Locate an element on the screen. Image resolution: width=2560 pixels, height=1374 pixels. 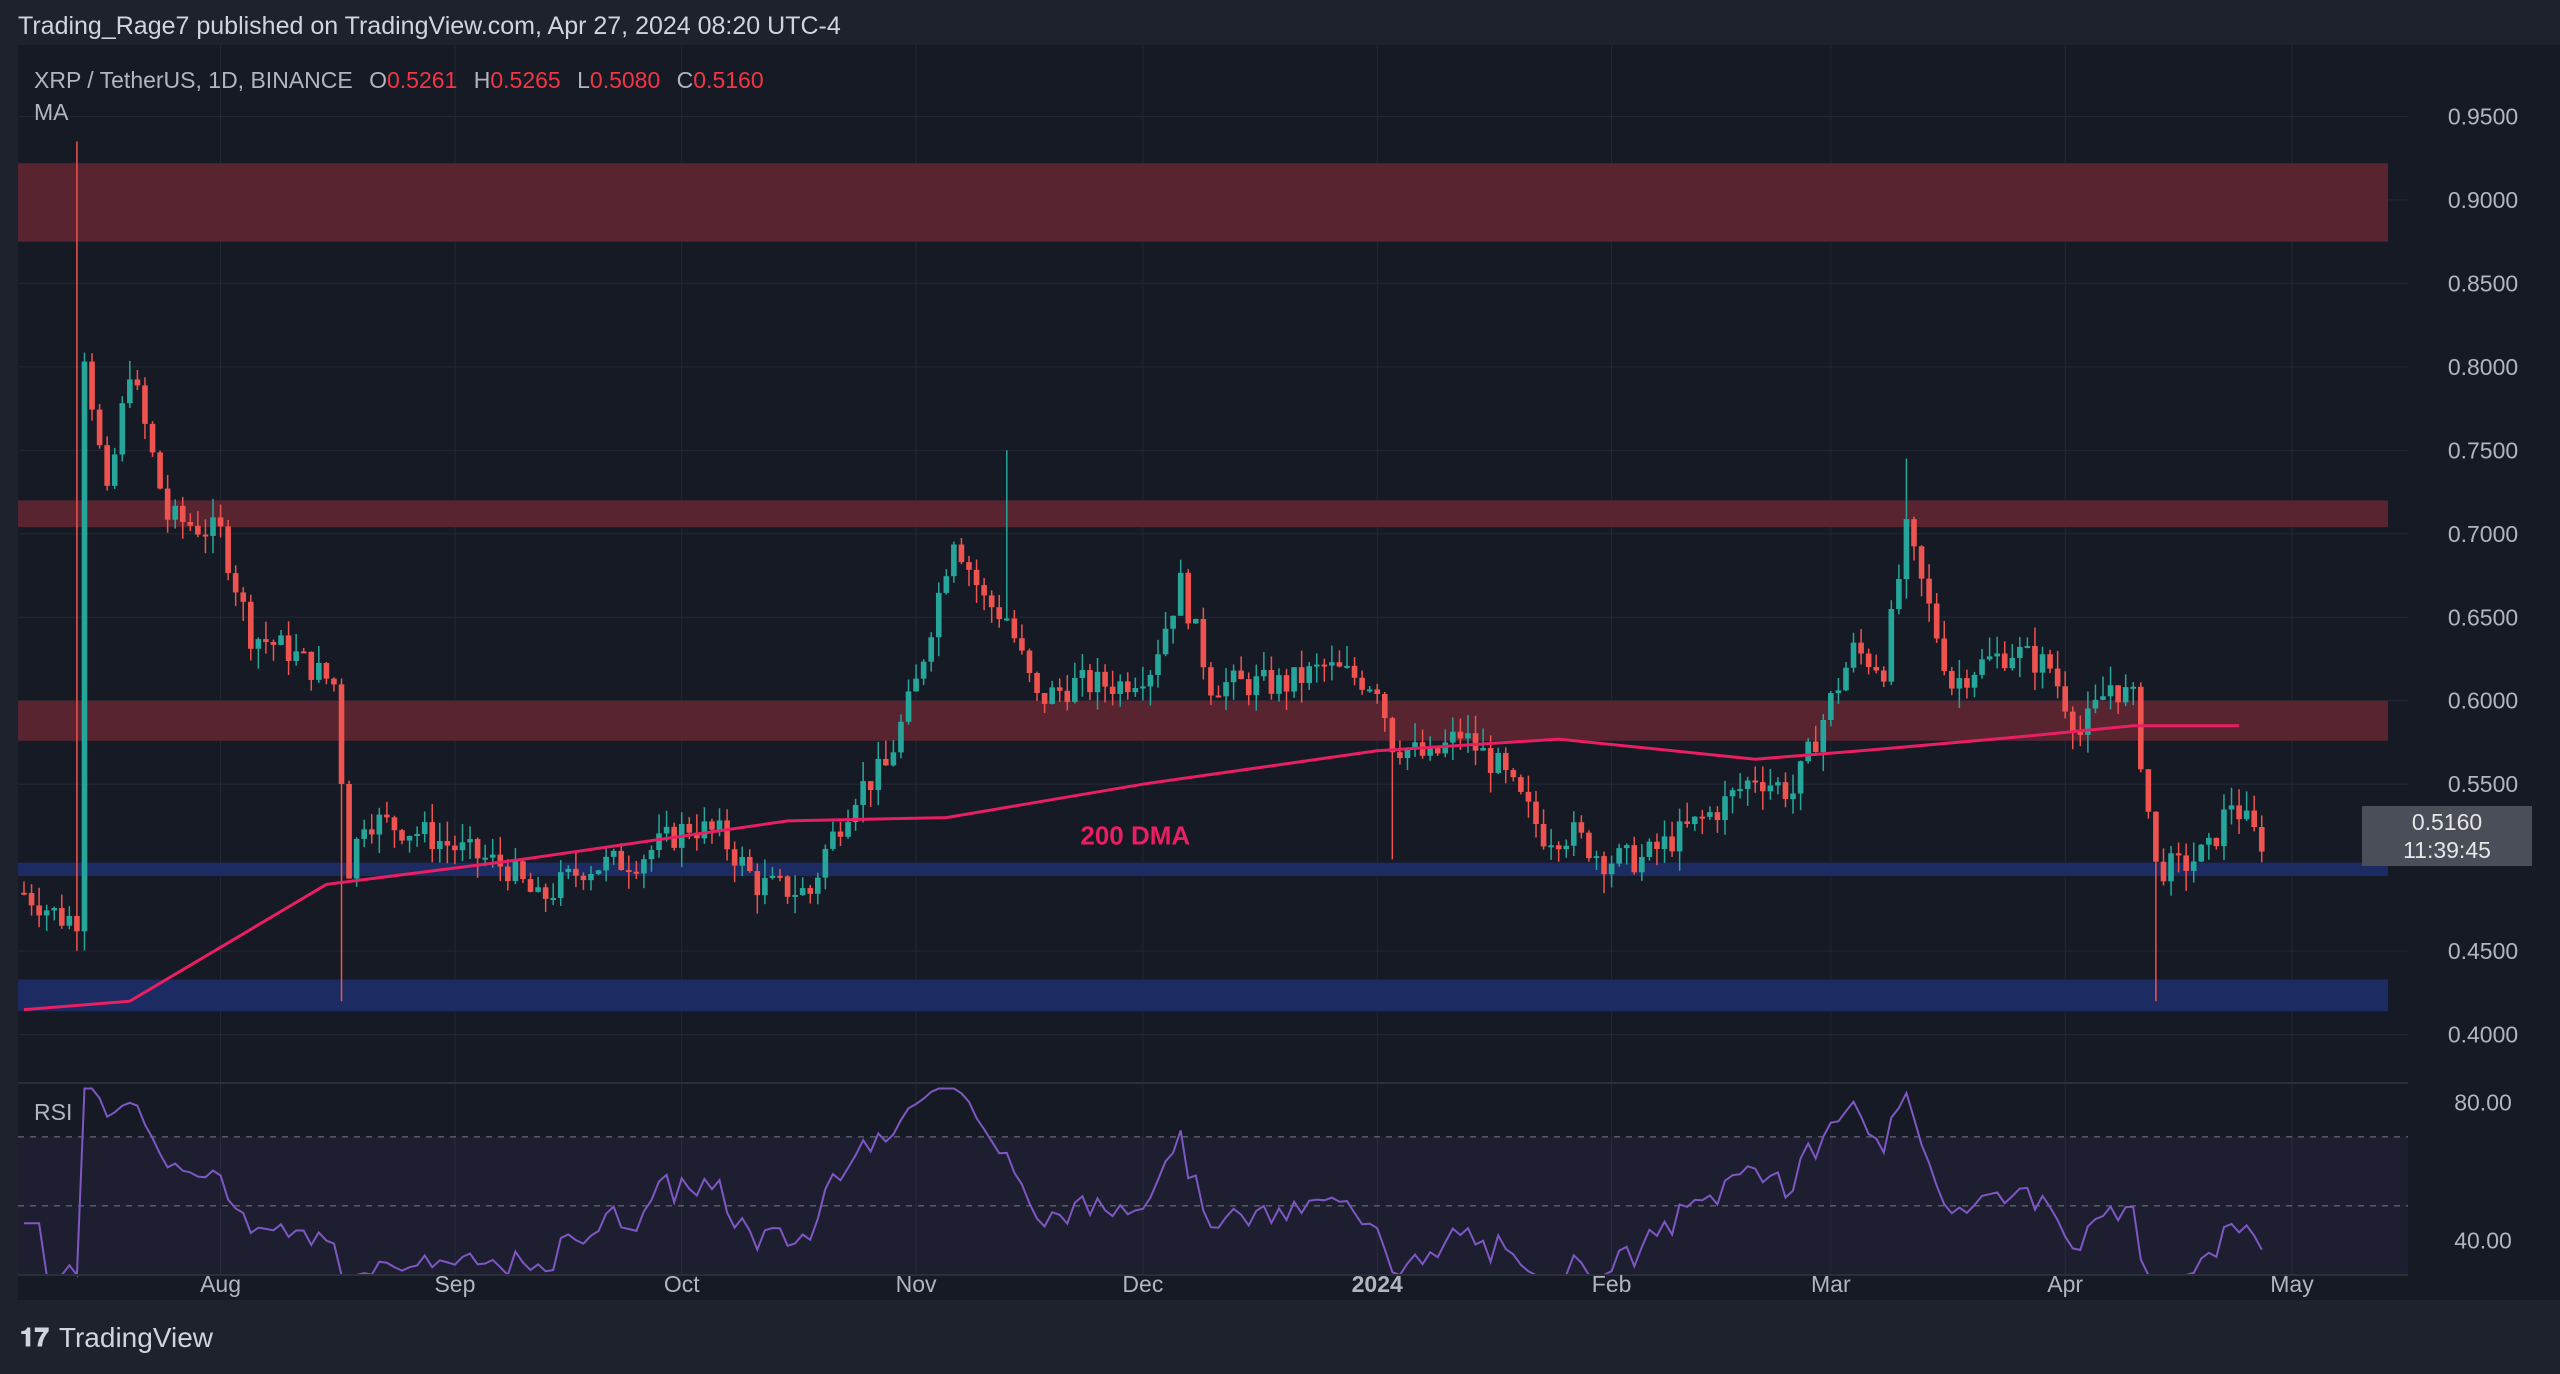
legend-low-label: L is located at coordinates (583, 80).